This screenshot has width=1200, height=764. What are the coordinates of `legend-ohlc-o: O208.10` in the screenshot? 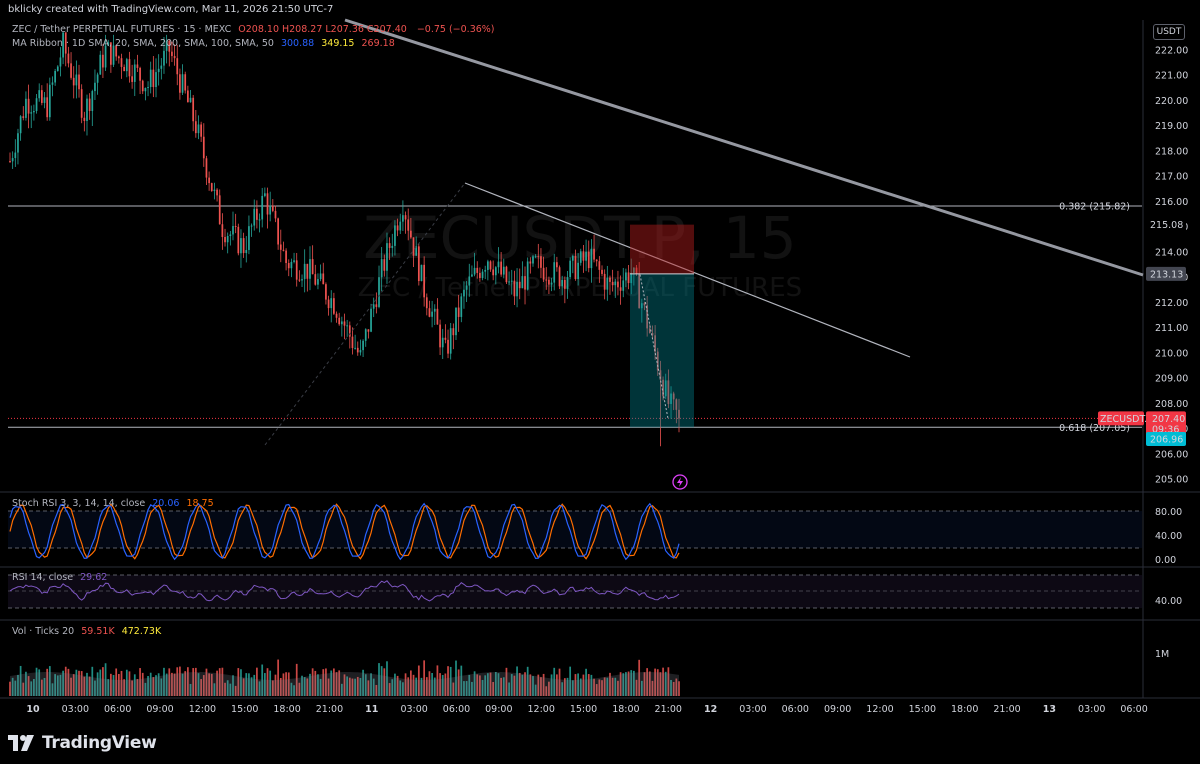 It's located at (258, 29).